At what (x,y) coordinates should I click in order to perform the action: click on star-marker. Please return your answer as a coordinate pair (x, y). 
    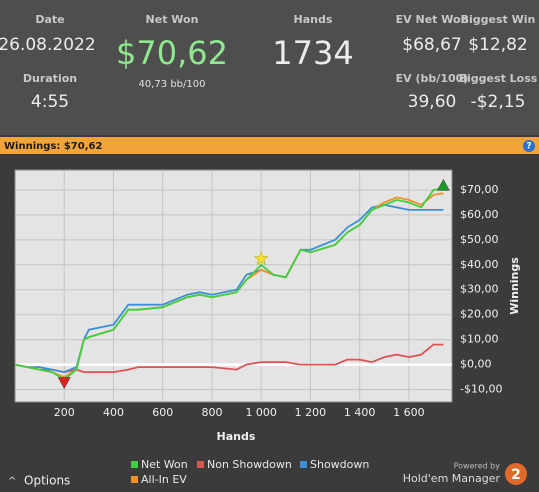
    Looking at the image, I should click on (261, 258).